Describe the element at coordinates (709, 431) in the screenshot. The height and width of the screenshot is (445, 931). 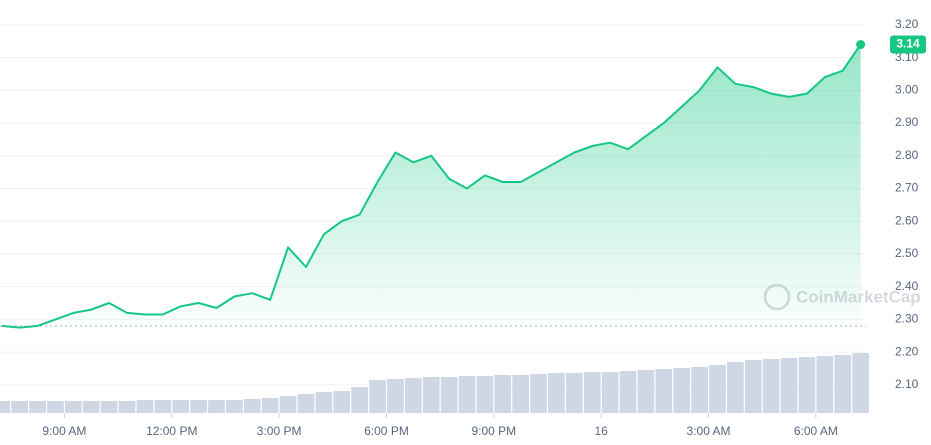
I see `x-tick-label: 3:00 AM` at that location.